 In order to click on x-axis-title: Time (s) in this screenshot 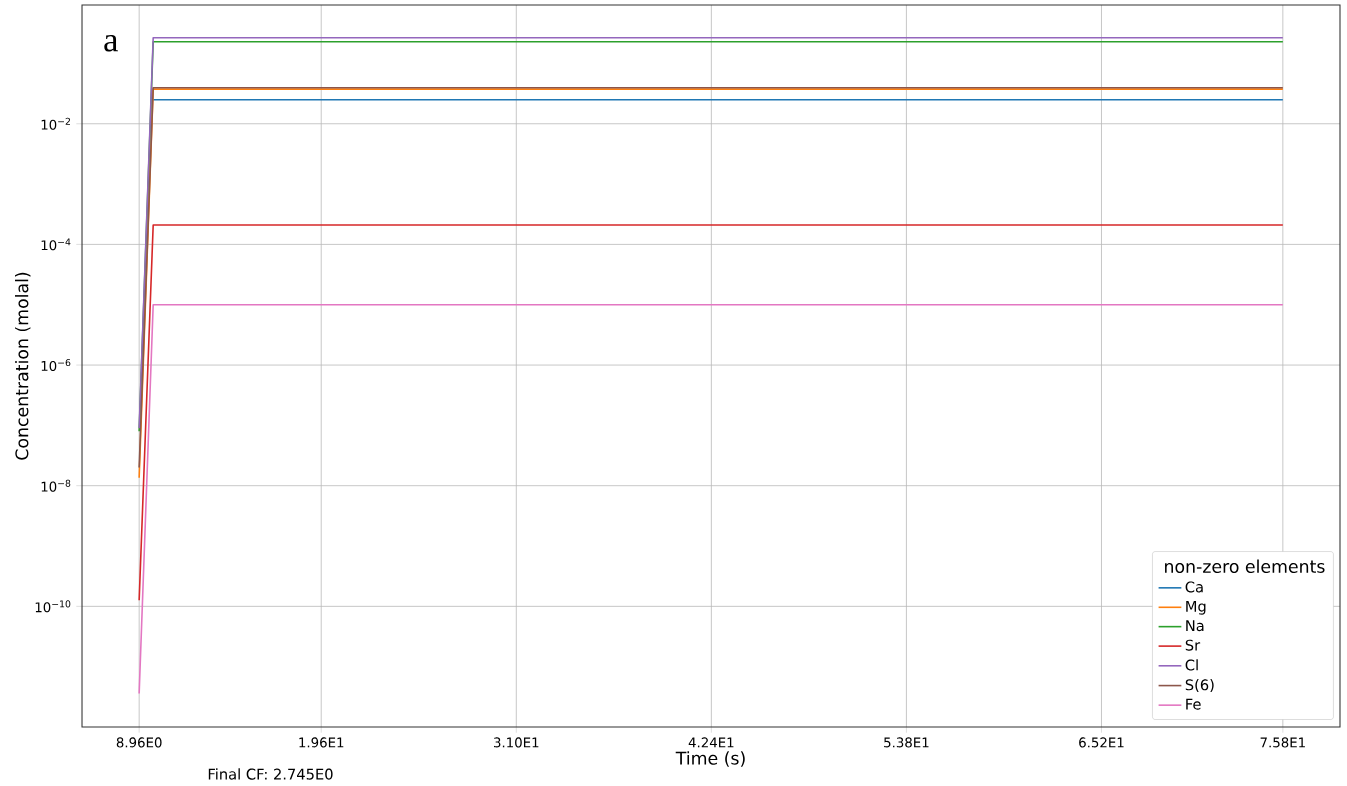, I will do `click(710, 759)`.